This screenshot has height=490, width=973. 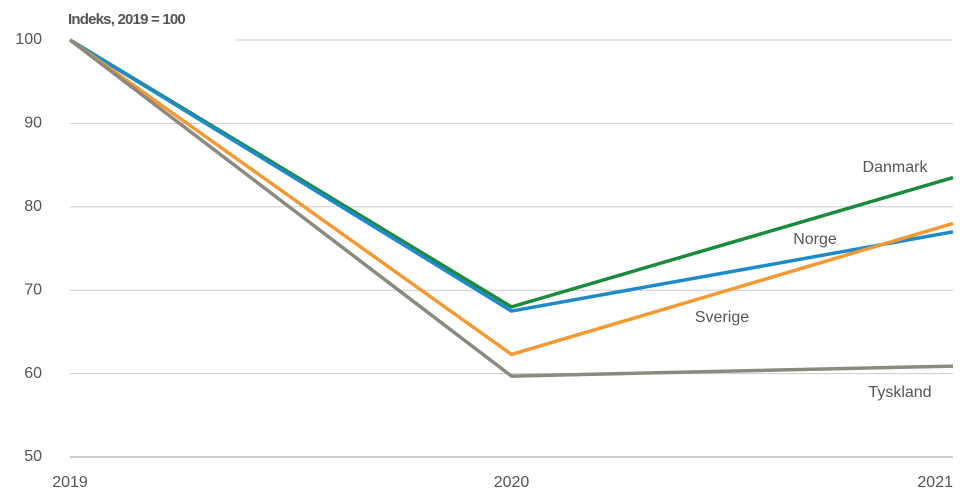 What do you see at coordinates (899, 392) in the screenshot?
I see `series-label: Tyskland` at bounding box center [899, 392].